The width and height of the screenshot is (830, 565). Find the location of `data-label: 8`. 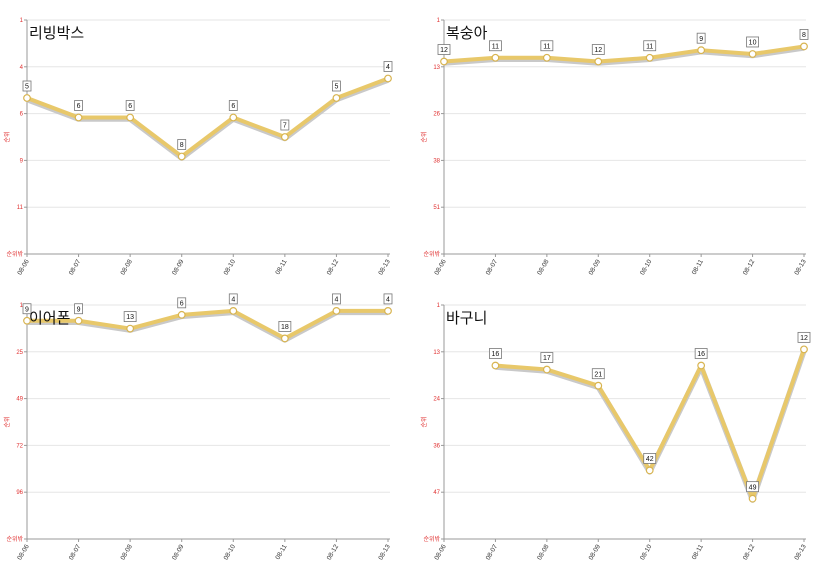

data-label: 8 is located at coordinates (804, 35).